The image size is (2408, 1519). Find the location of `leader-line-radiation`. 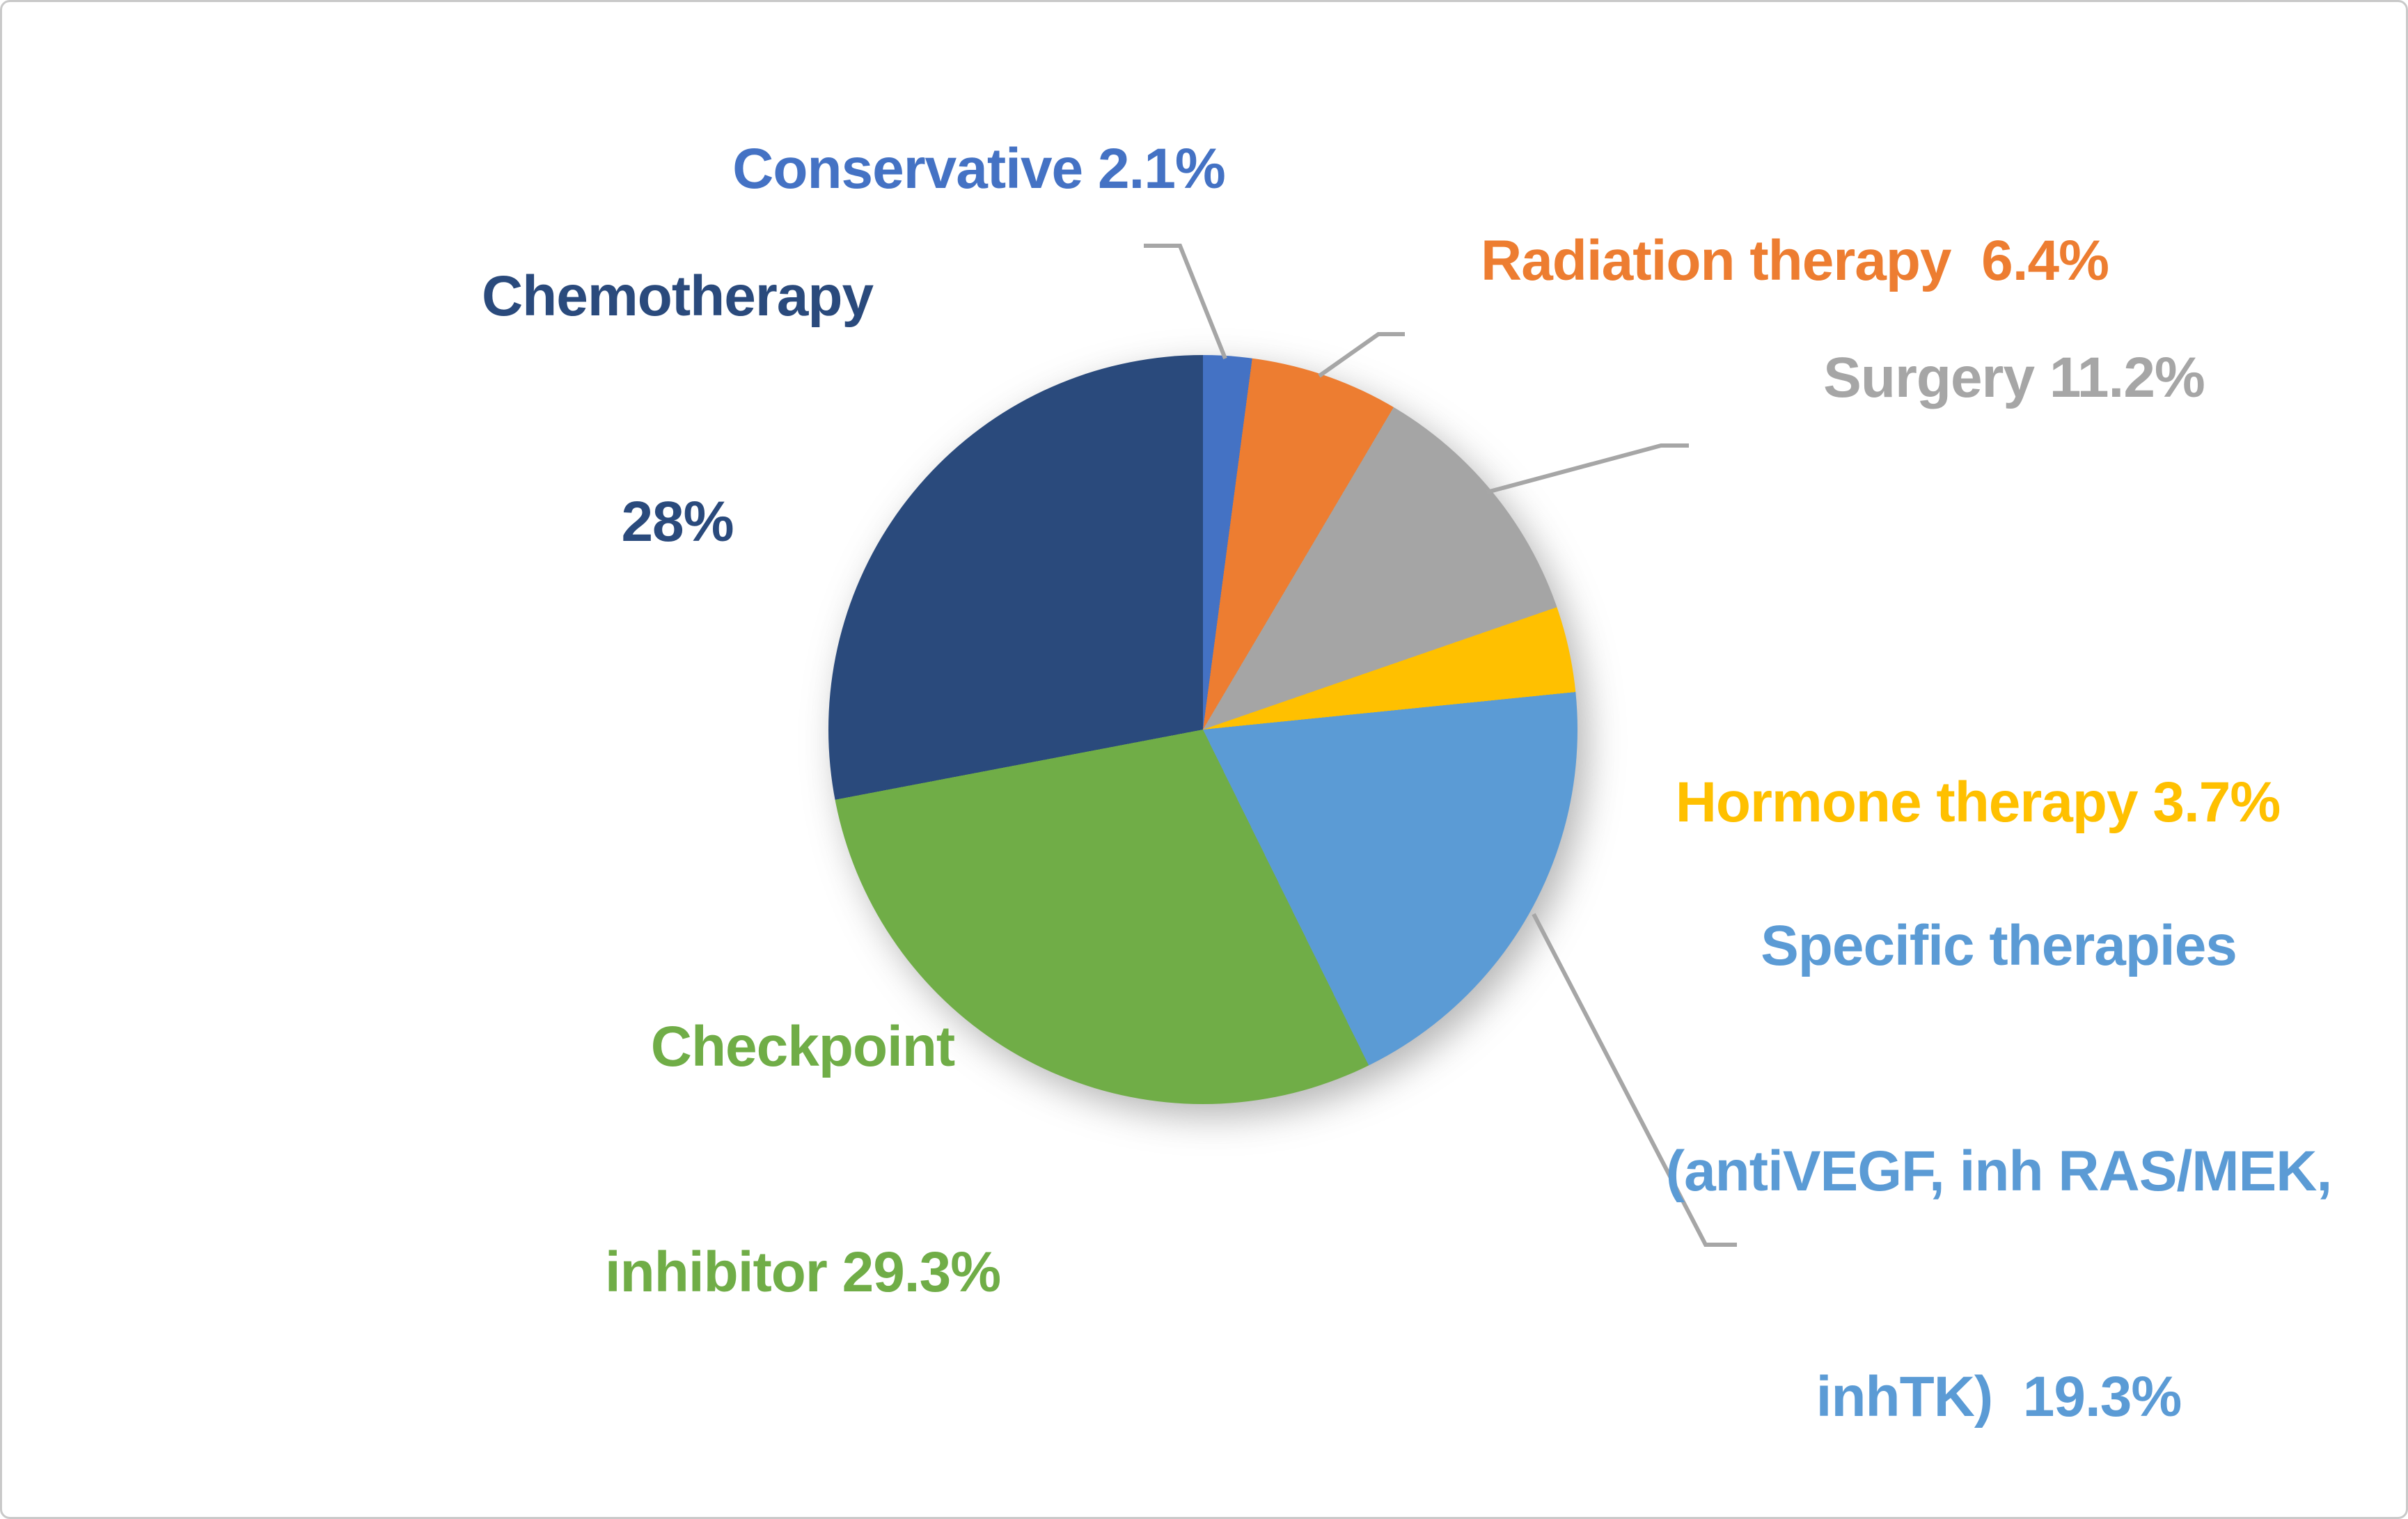

leader-line-radiation is located at coordinates (1361, 355).